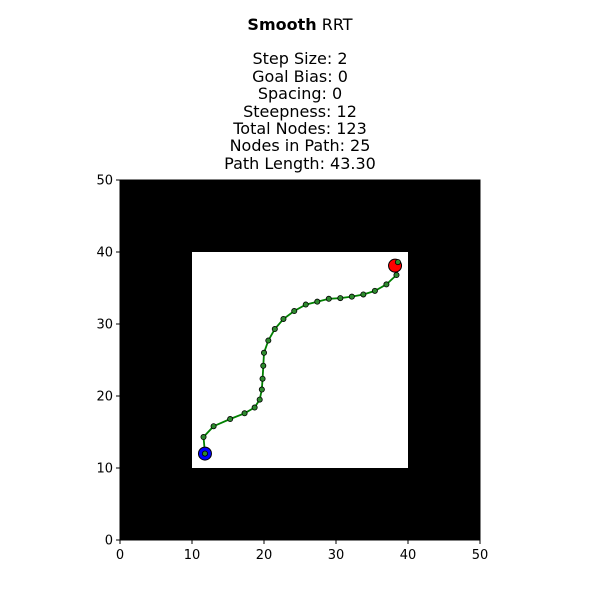 This screenshot has height=600, width=600. I want to click on title-path-length: Path Length: 43.30, so click(300, 163).